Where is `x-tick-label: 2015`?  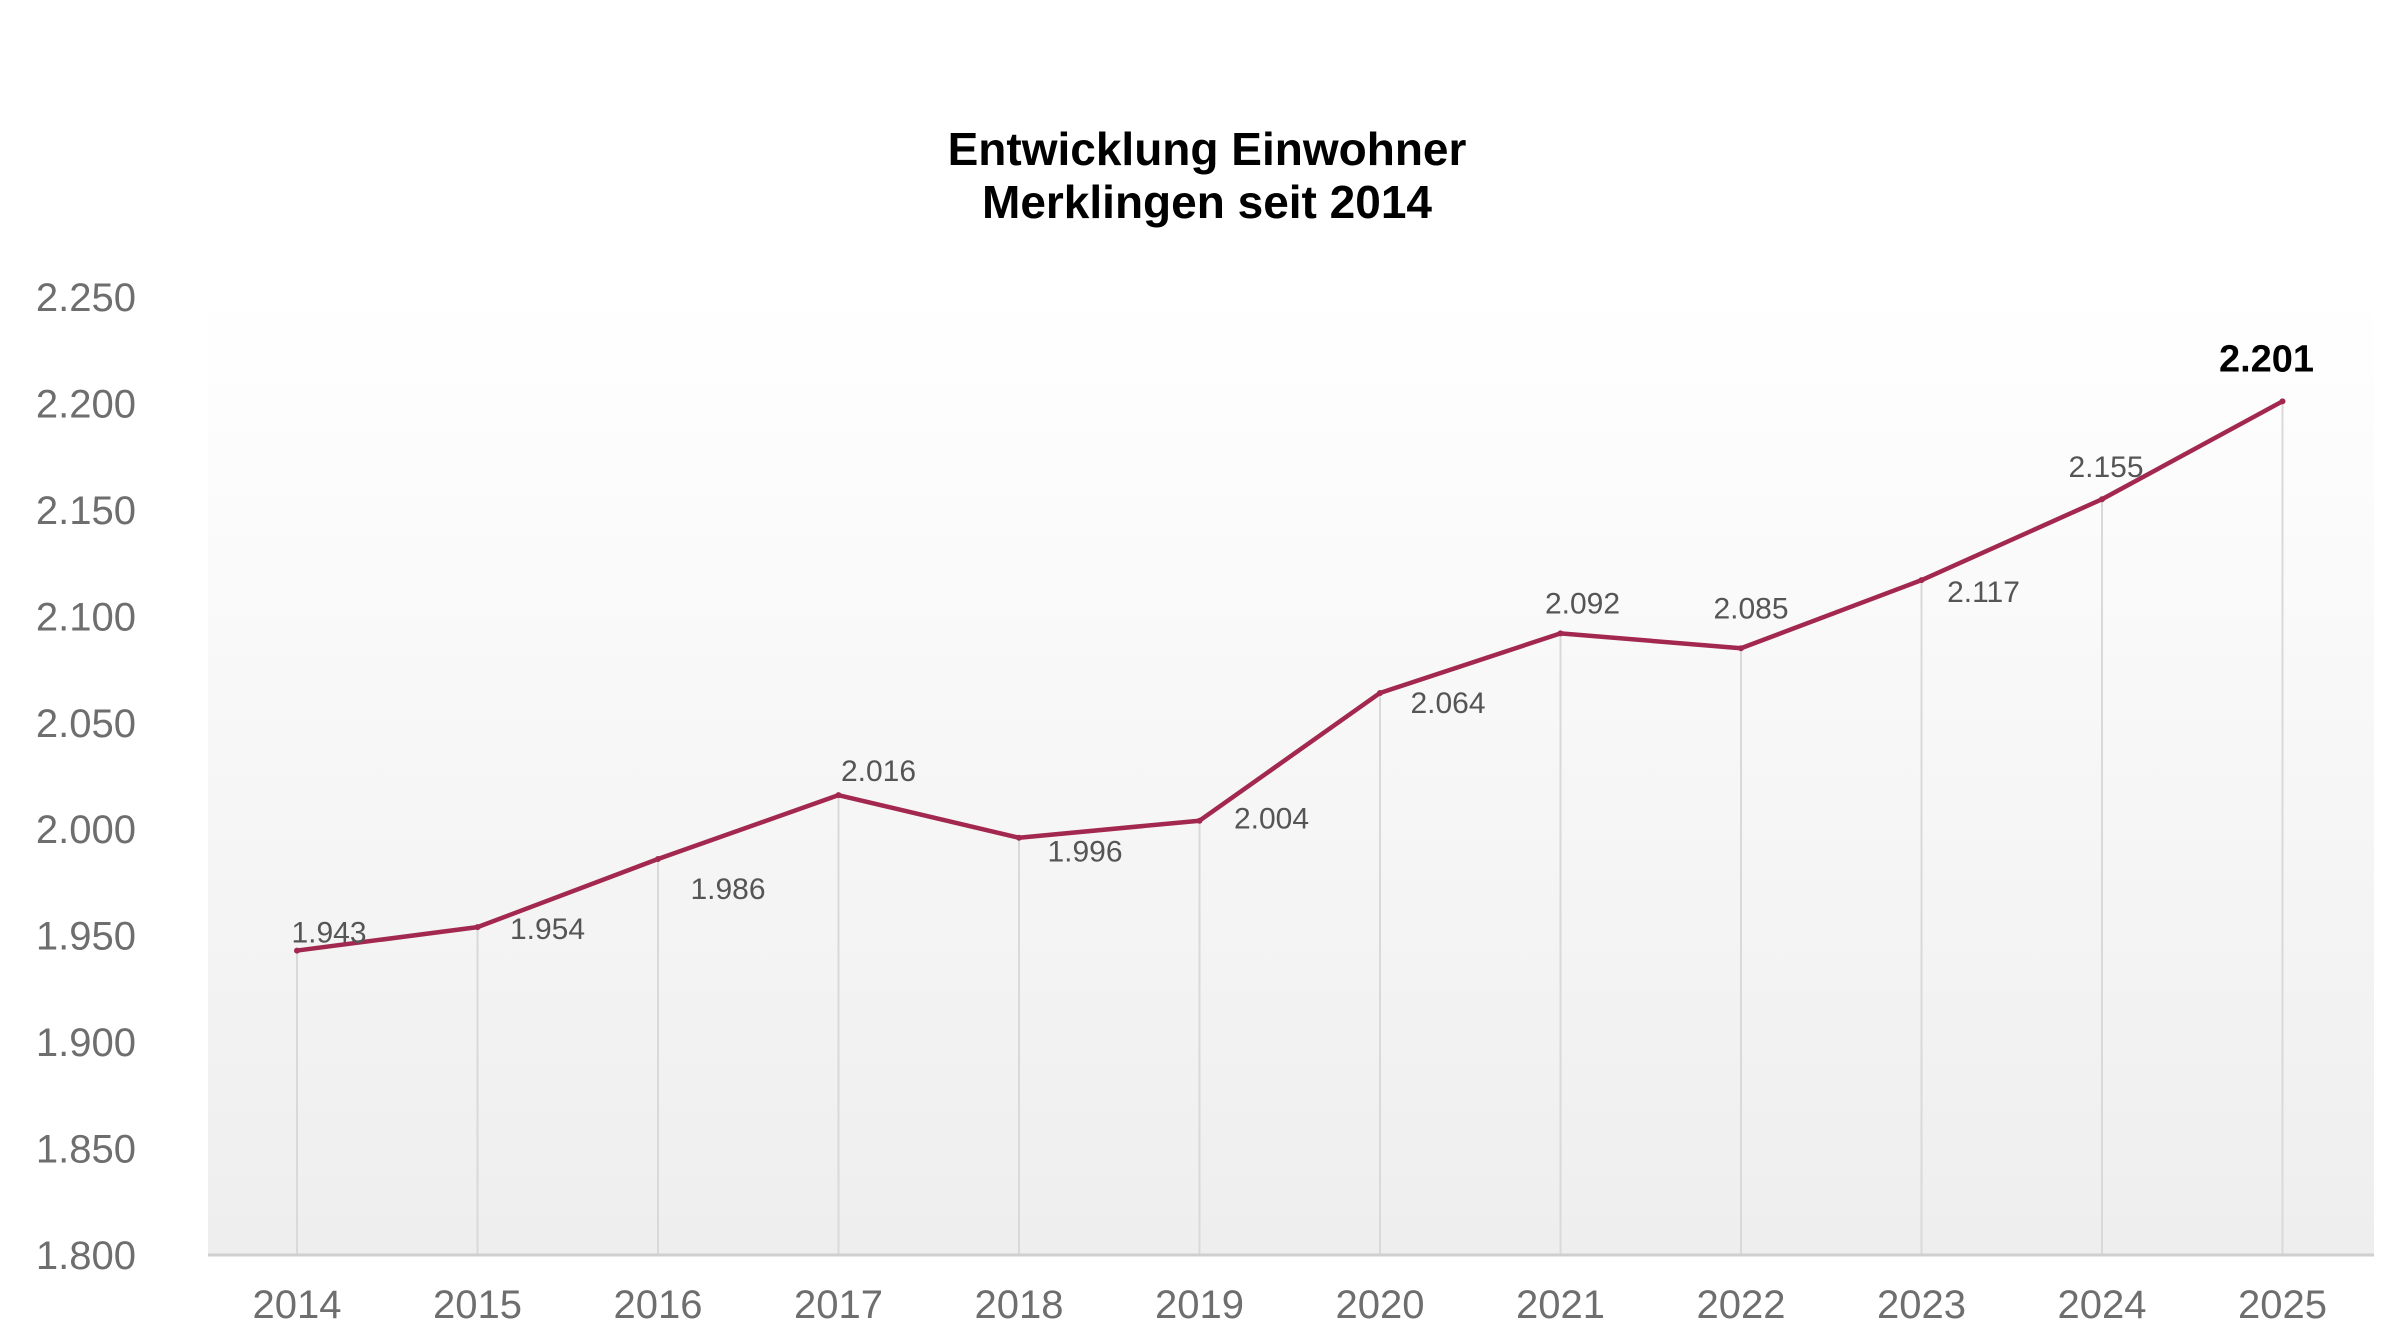
x-tick-label: 2015 is located at coordinates (477, 1305).